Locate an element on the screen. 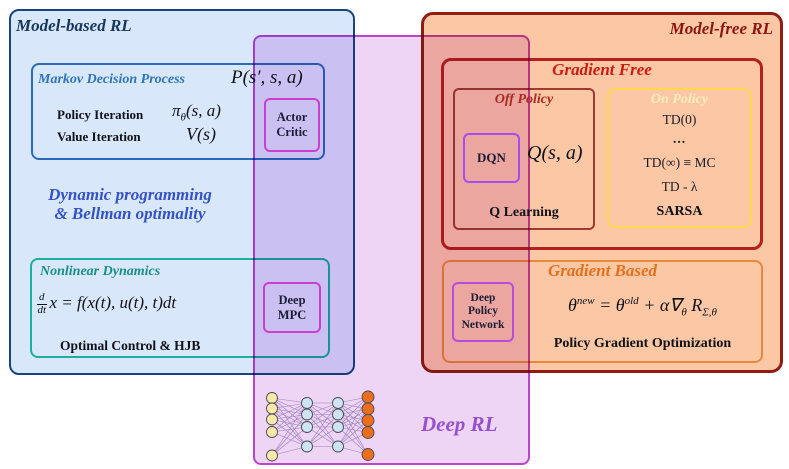 Image resolution: width=789 pixels, height=469 pixels. dp-note-line1: Dynamic programming is located at coordinates (130, 194).